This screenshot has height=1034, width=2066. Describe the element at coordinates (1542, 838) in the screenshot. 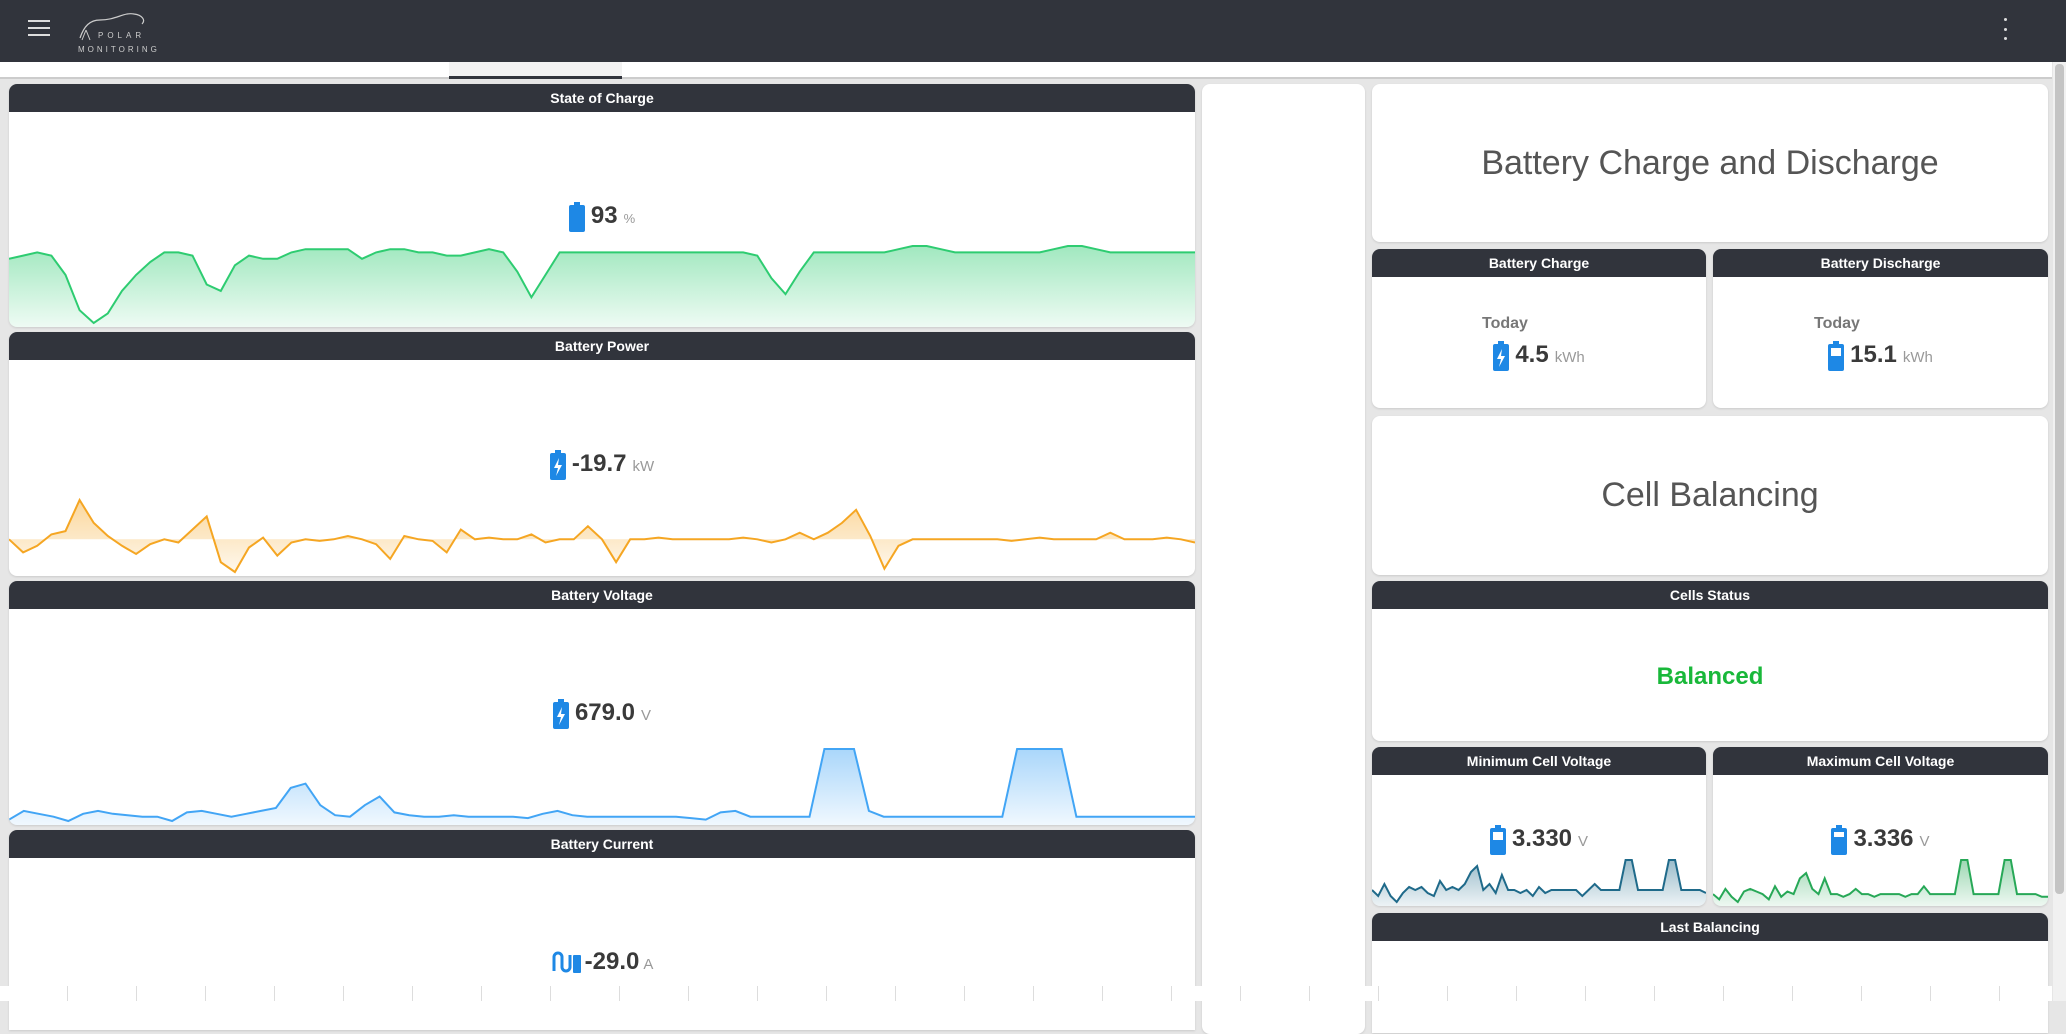

I see `min-cell-value: 3.330` at that location.